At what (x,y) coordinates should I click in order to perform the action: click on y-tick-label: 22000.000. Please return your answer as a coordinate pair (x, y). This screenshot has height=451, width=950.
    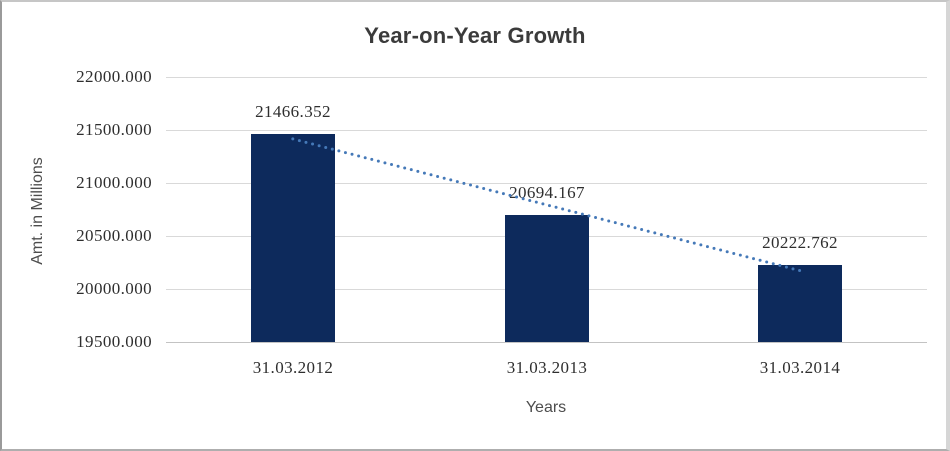
    Looking at the image, I should click on (114, 76).